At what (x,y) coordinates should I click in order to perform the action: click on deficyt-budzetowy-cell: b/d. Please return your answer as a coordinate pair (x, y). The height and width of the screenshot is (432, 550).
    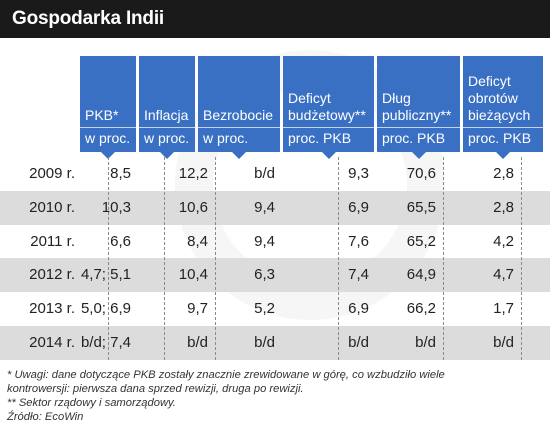
    Looking at the image, I should click on (358, 342).